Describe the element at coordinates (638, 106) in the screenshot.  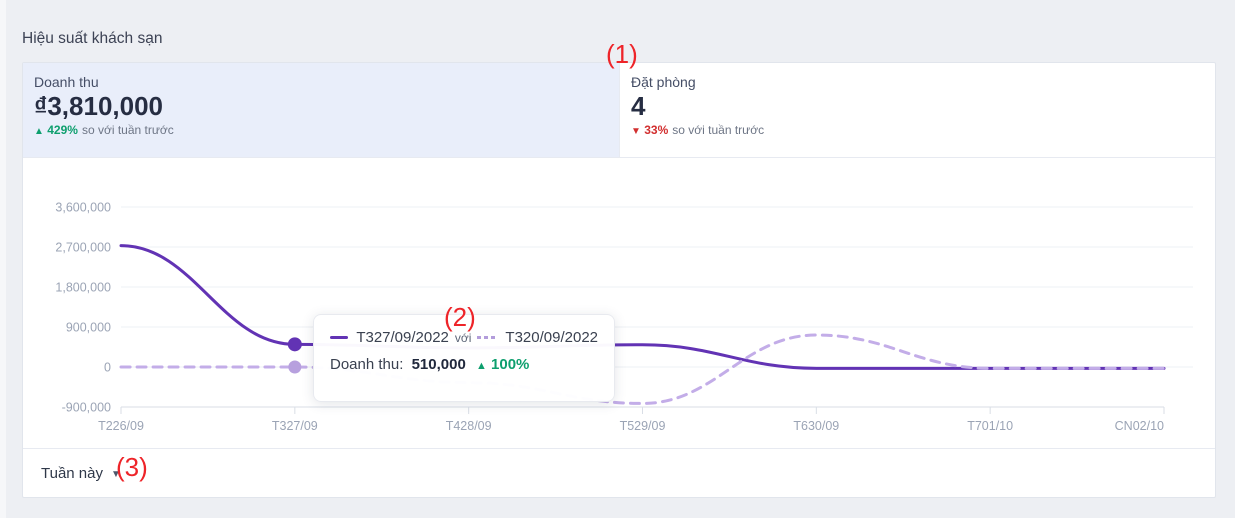
I see `metric-value: 4` at that location.